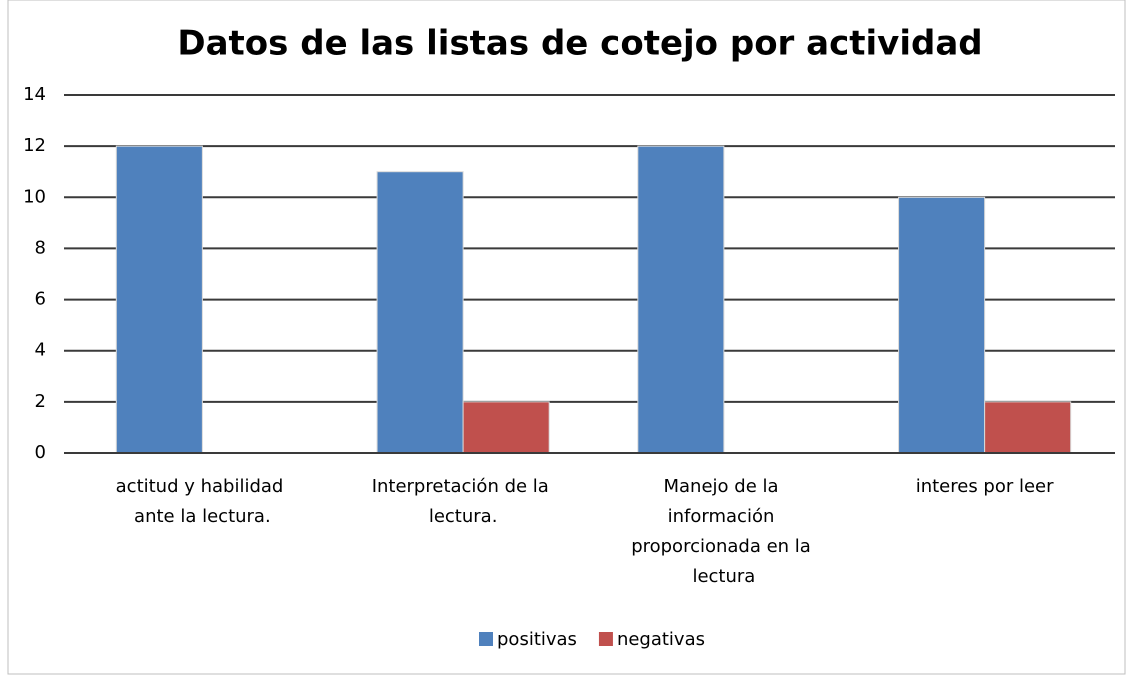  I want to click on y-tick-label: 4, so click(40, 350).